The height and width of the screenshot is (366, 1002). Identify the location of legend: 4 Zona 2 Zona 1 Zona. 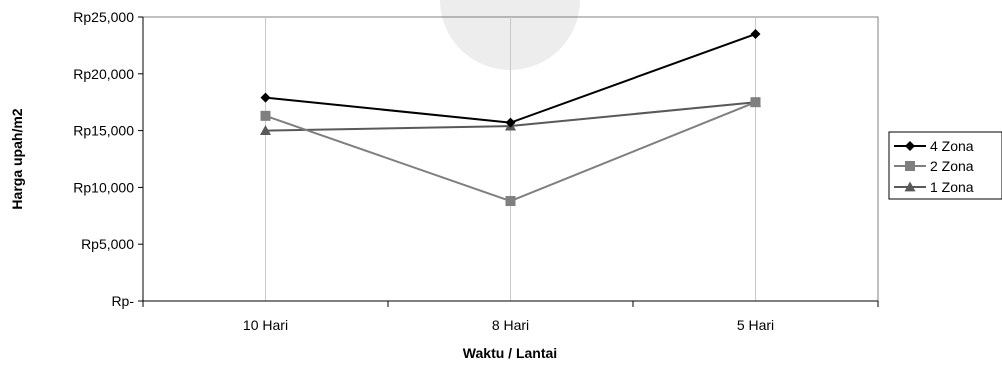
(945, 165).